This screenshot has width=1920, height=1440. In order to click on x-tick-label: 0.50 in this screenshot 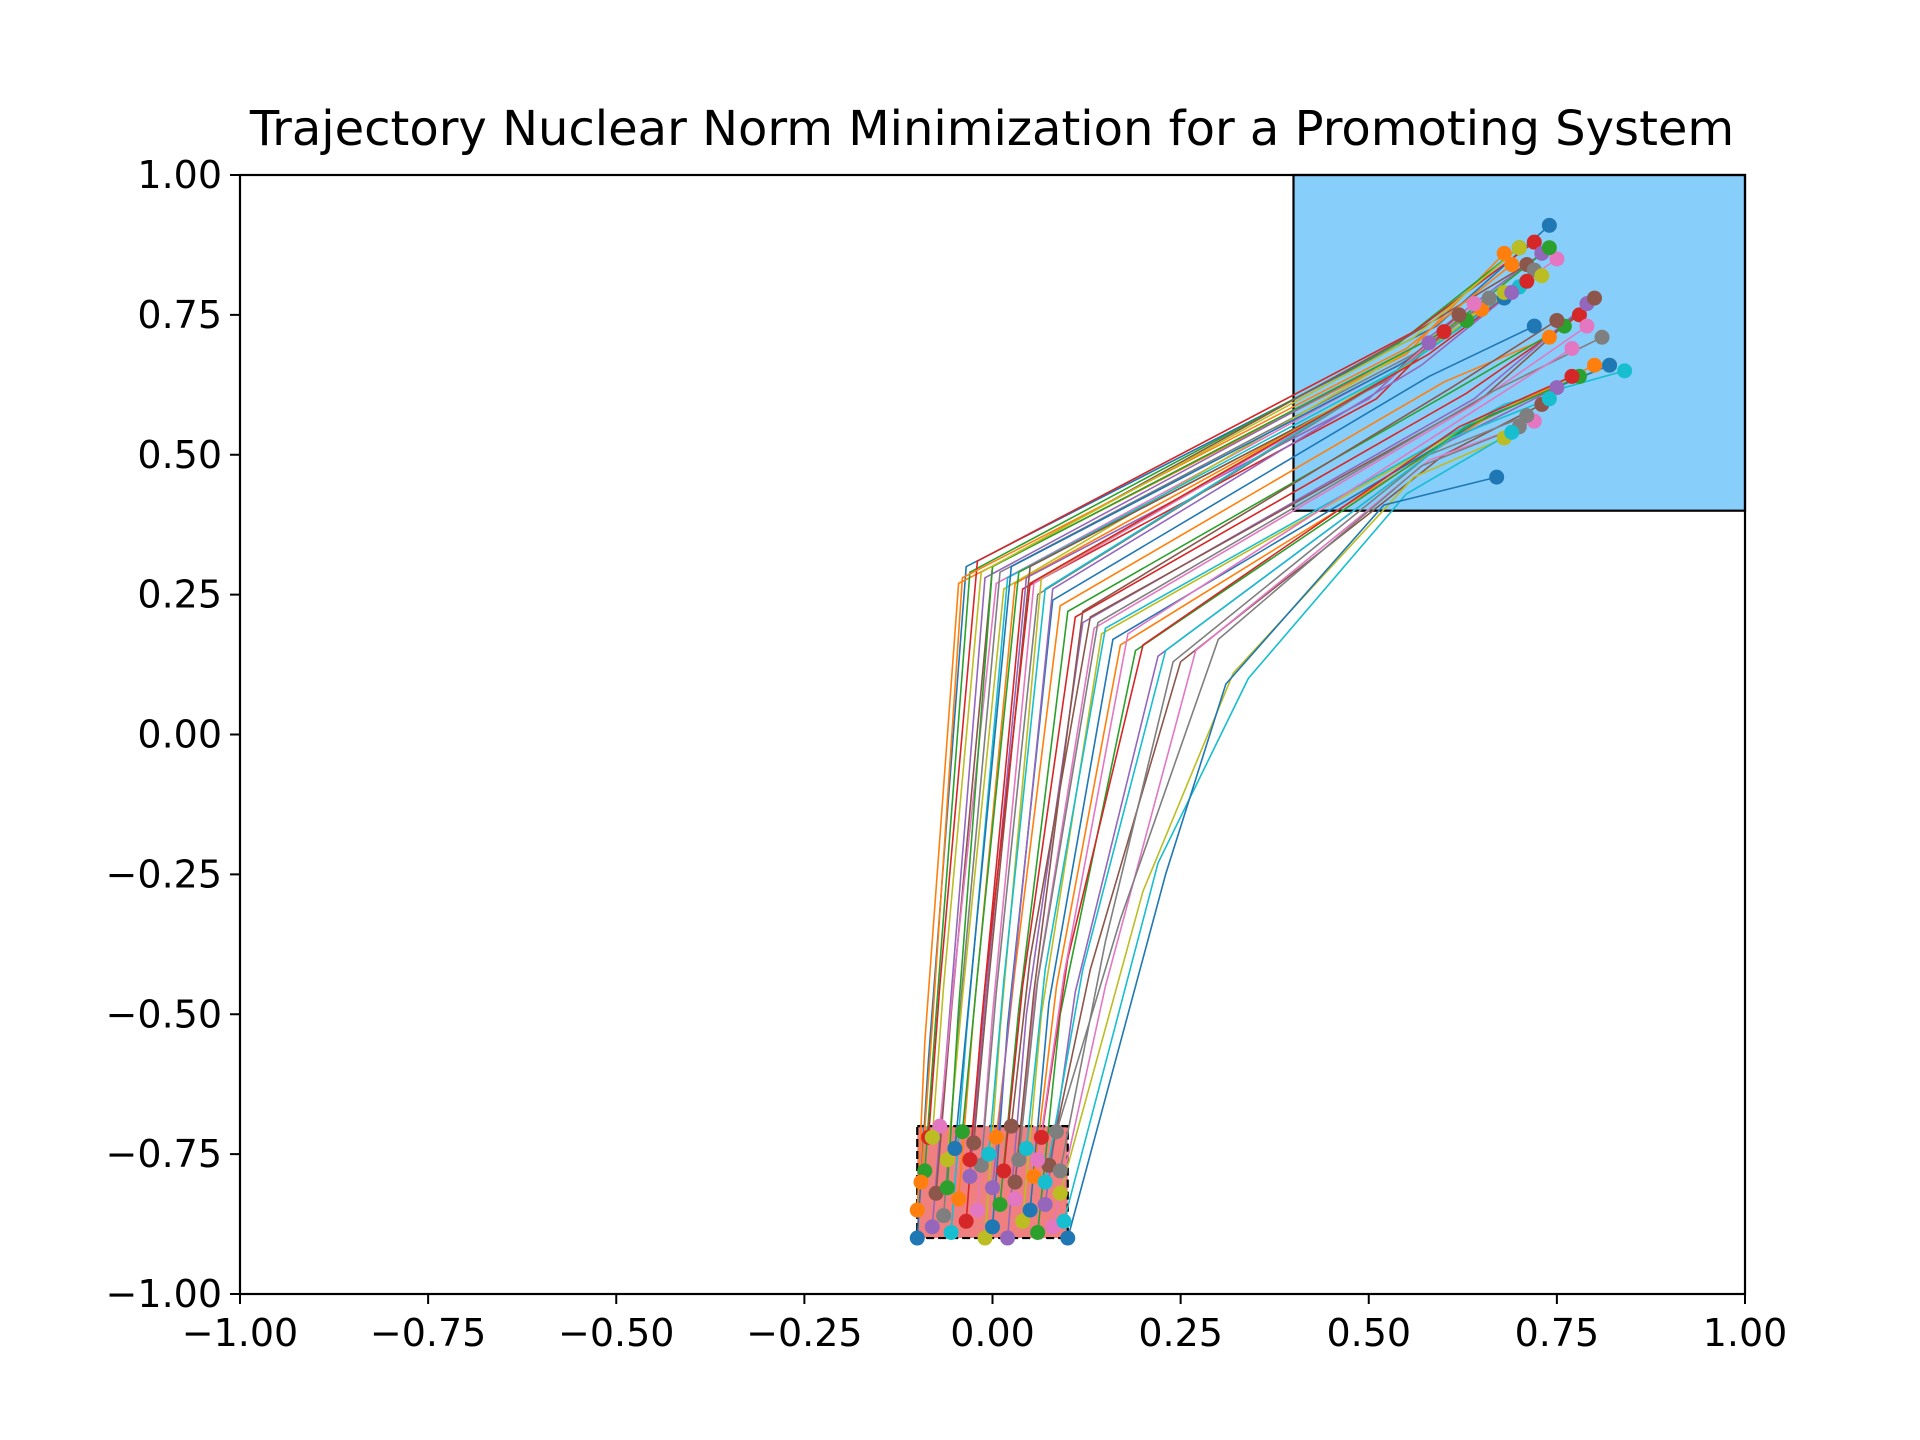, I will do `click(1368, 1333)`.